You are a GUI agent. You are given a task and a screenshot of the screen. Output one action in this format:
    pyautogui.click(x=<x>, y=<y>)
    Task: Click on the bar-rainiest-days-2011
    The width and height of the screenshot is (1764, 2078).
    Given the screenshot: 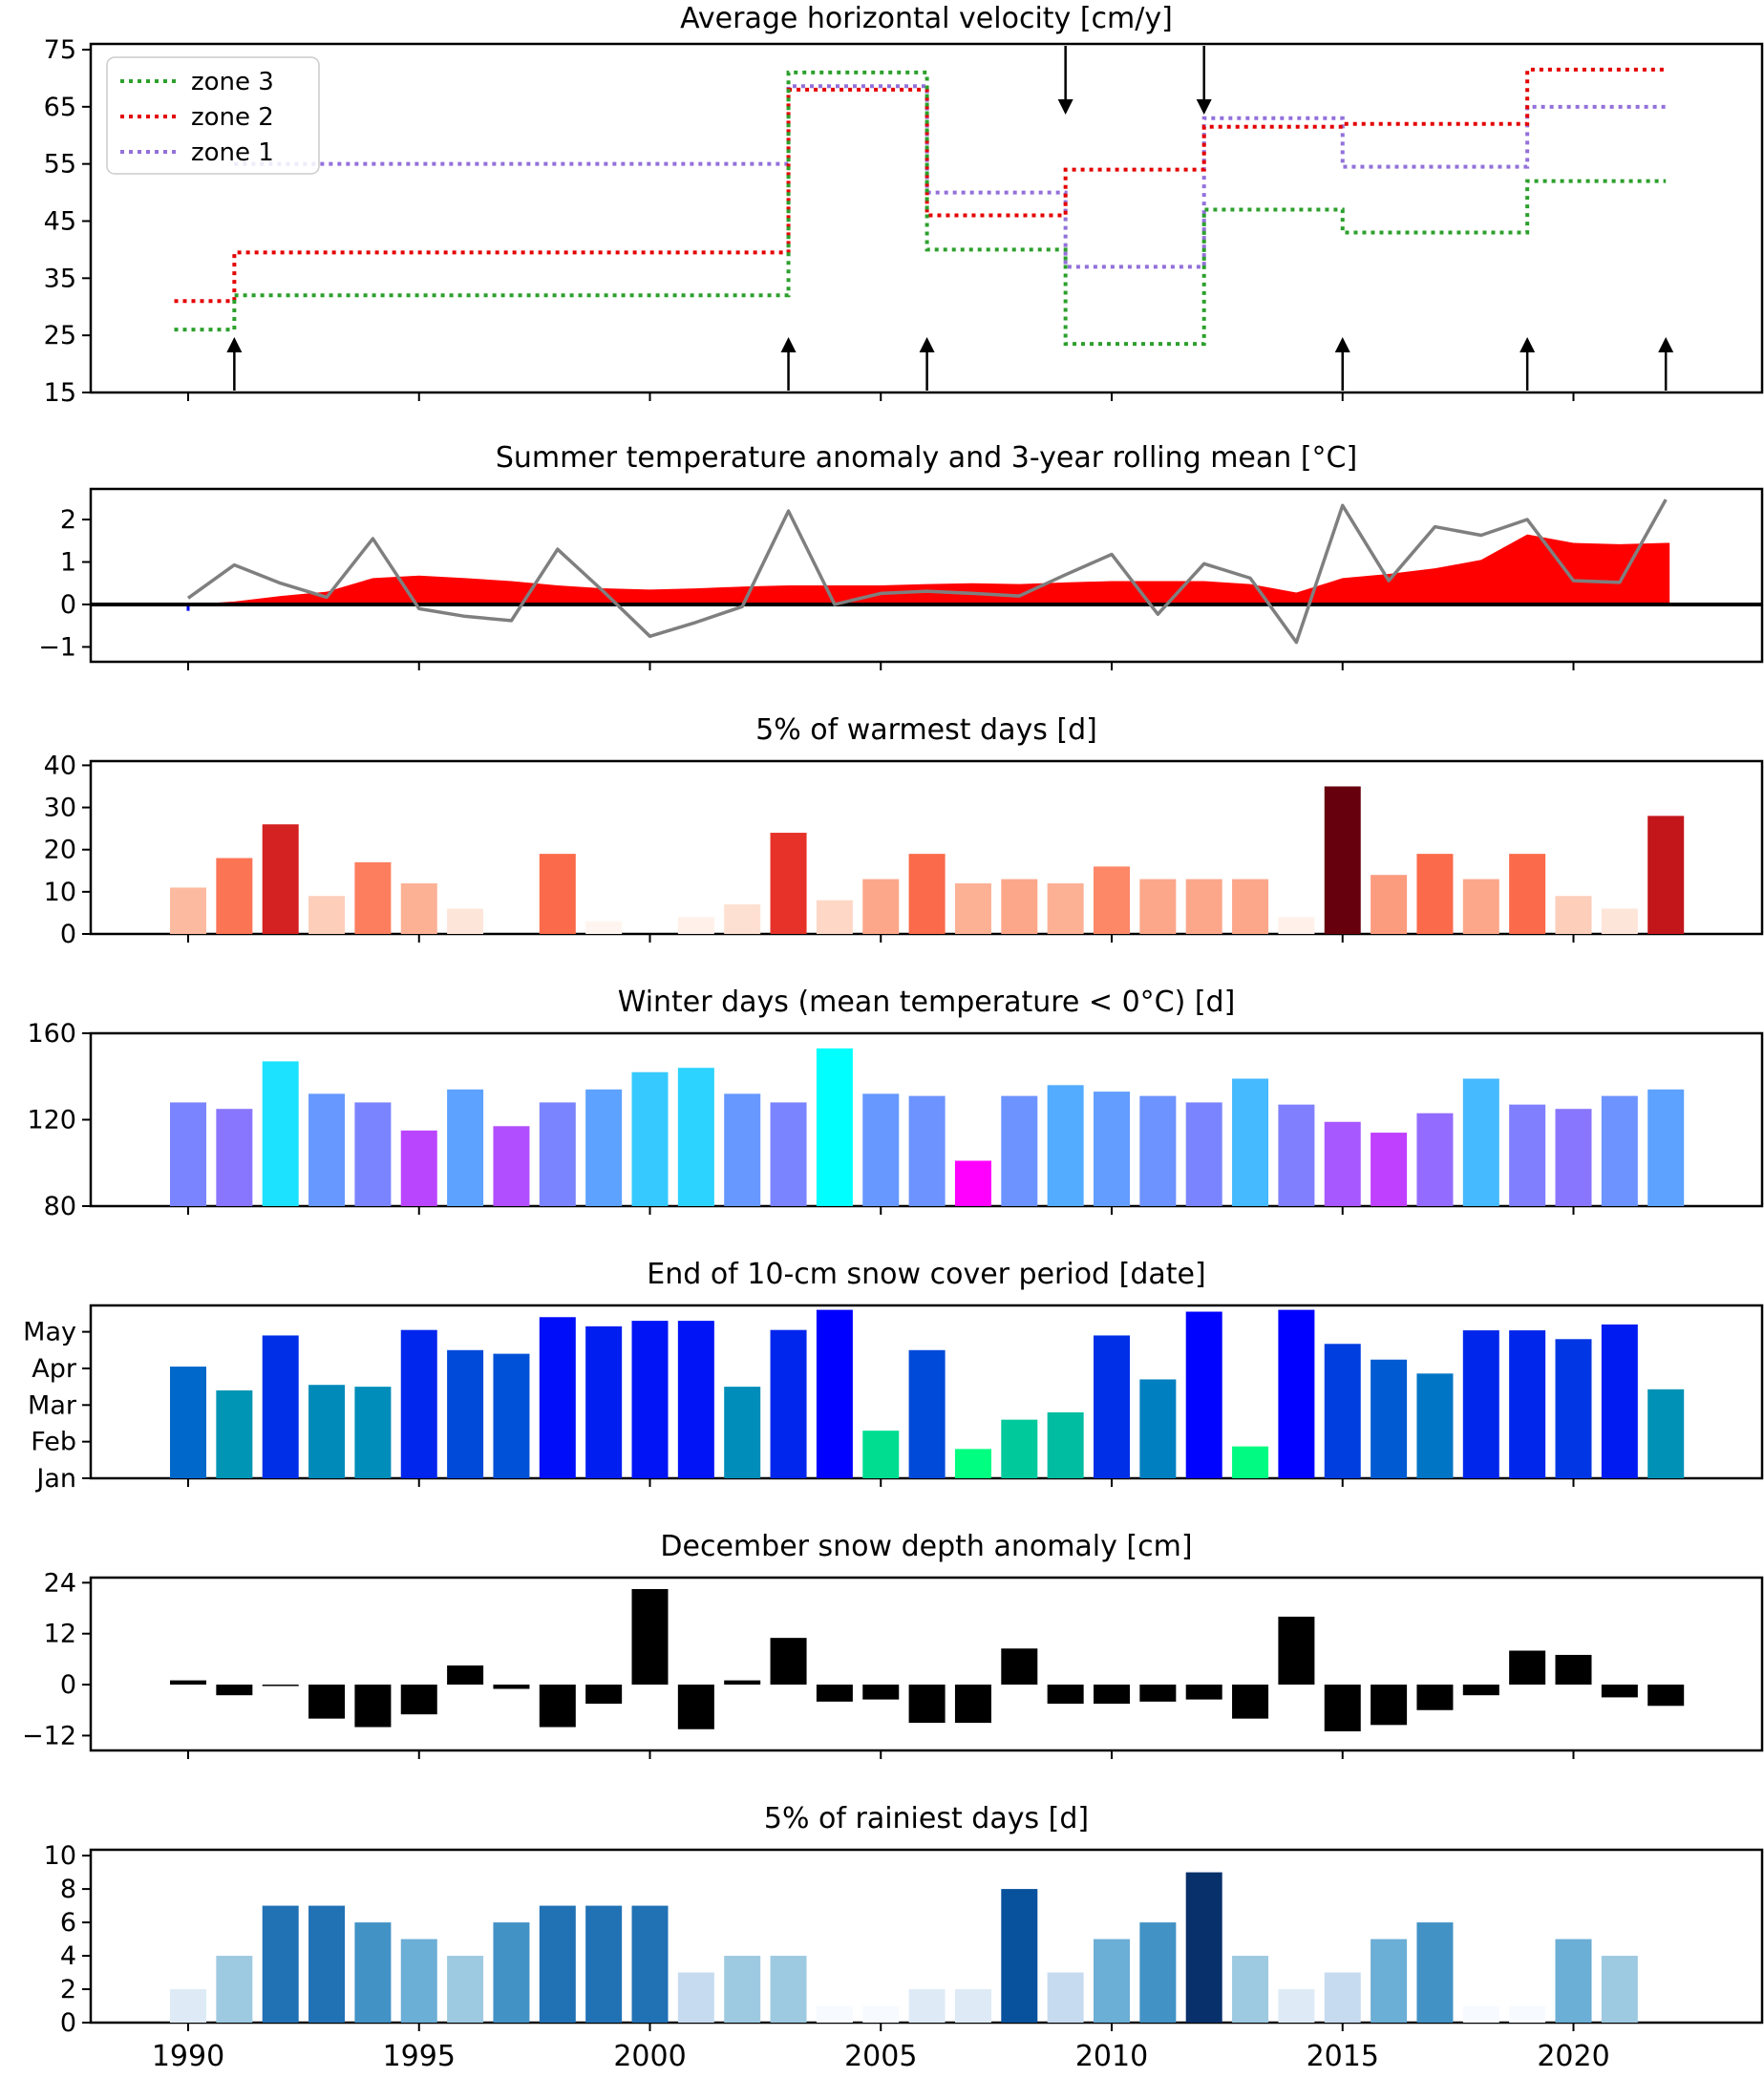 What is the action you would take?
    pyautogui.click(x=1158, y=1972)
    